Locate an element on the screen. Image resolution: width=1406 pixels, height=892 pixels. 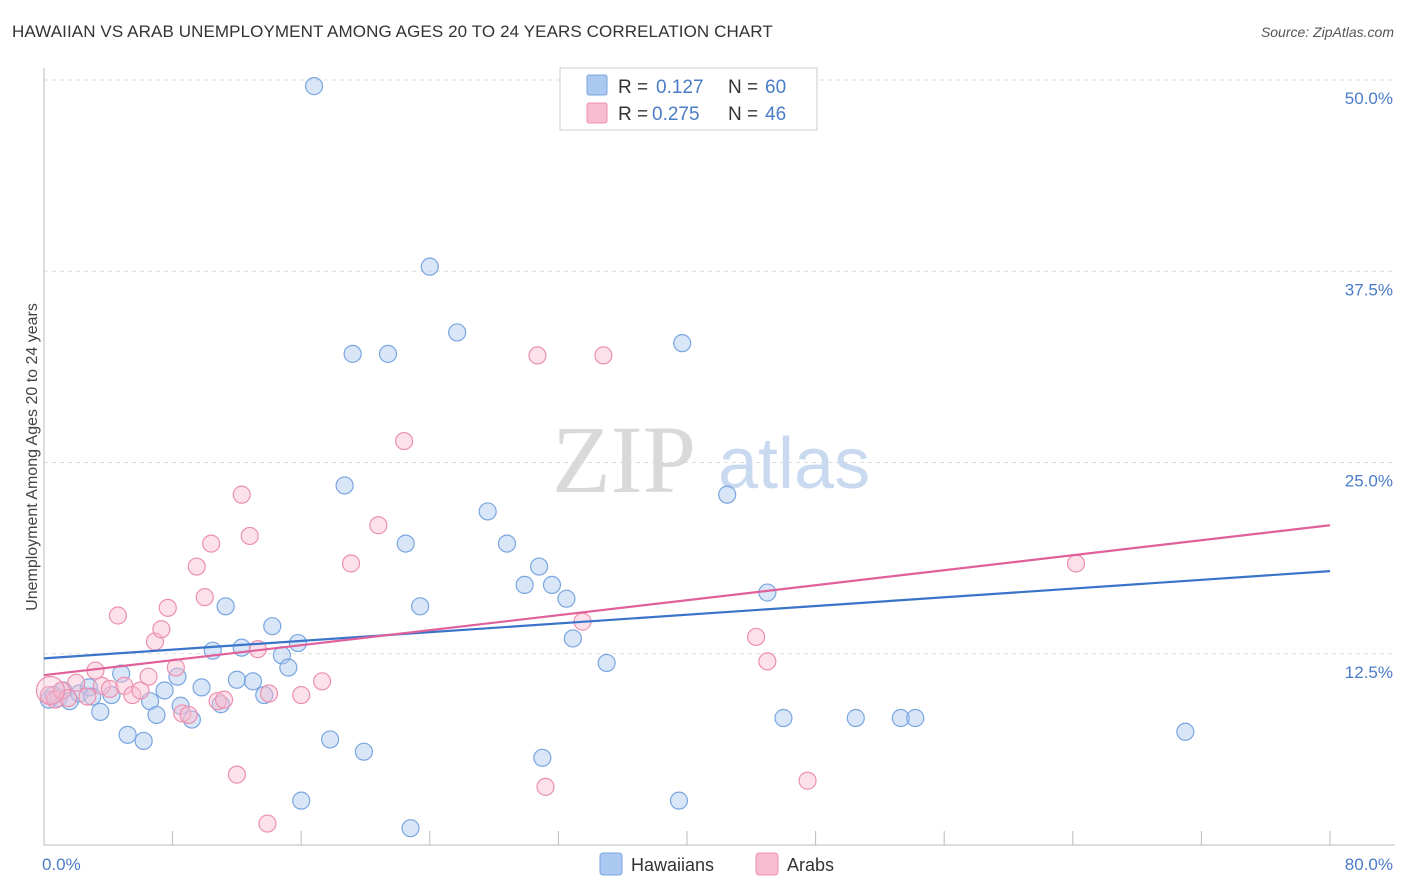
x-tick-label-min: 0.0% is located at coordinates (61, 864).